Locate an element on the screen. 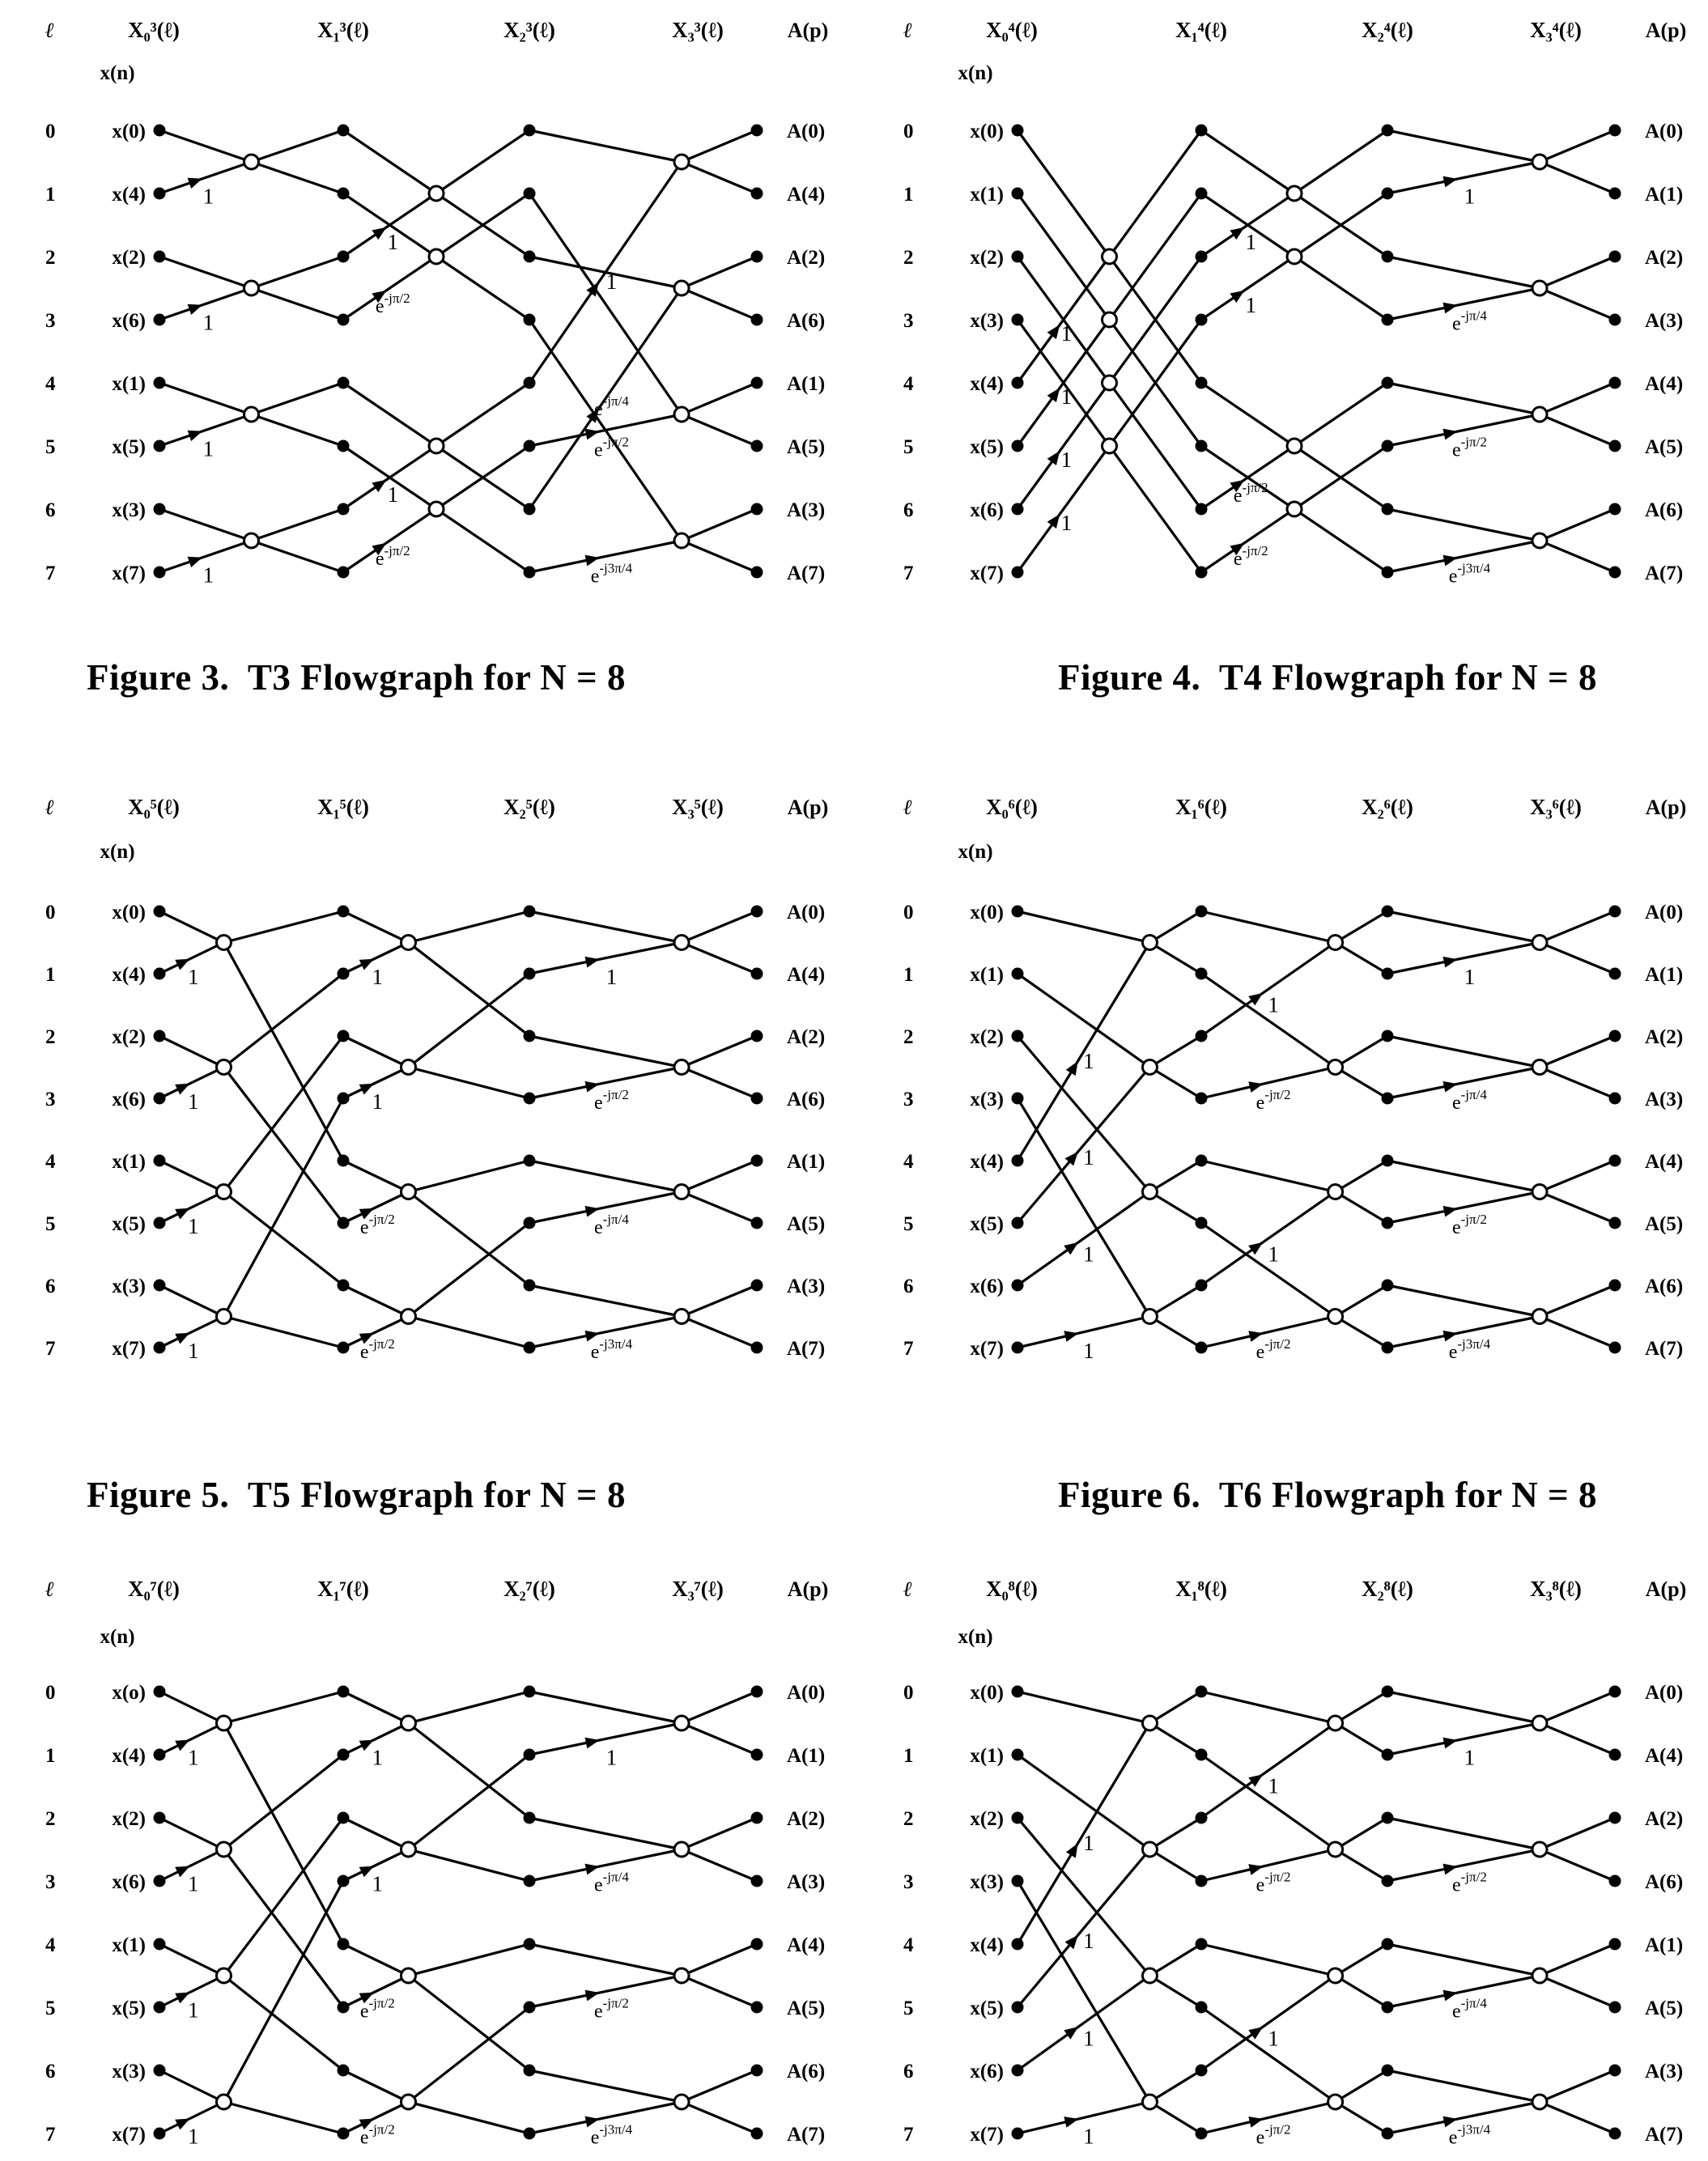 This screenshot has width=1708, height=2161. row-index-label: 6 is located at coordinates (50, 1286).